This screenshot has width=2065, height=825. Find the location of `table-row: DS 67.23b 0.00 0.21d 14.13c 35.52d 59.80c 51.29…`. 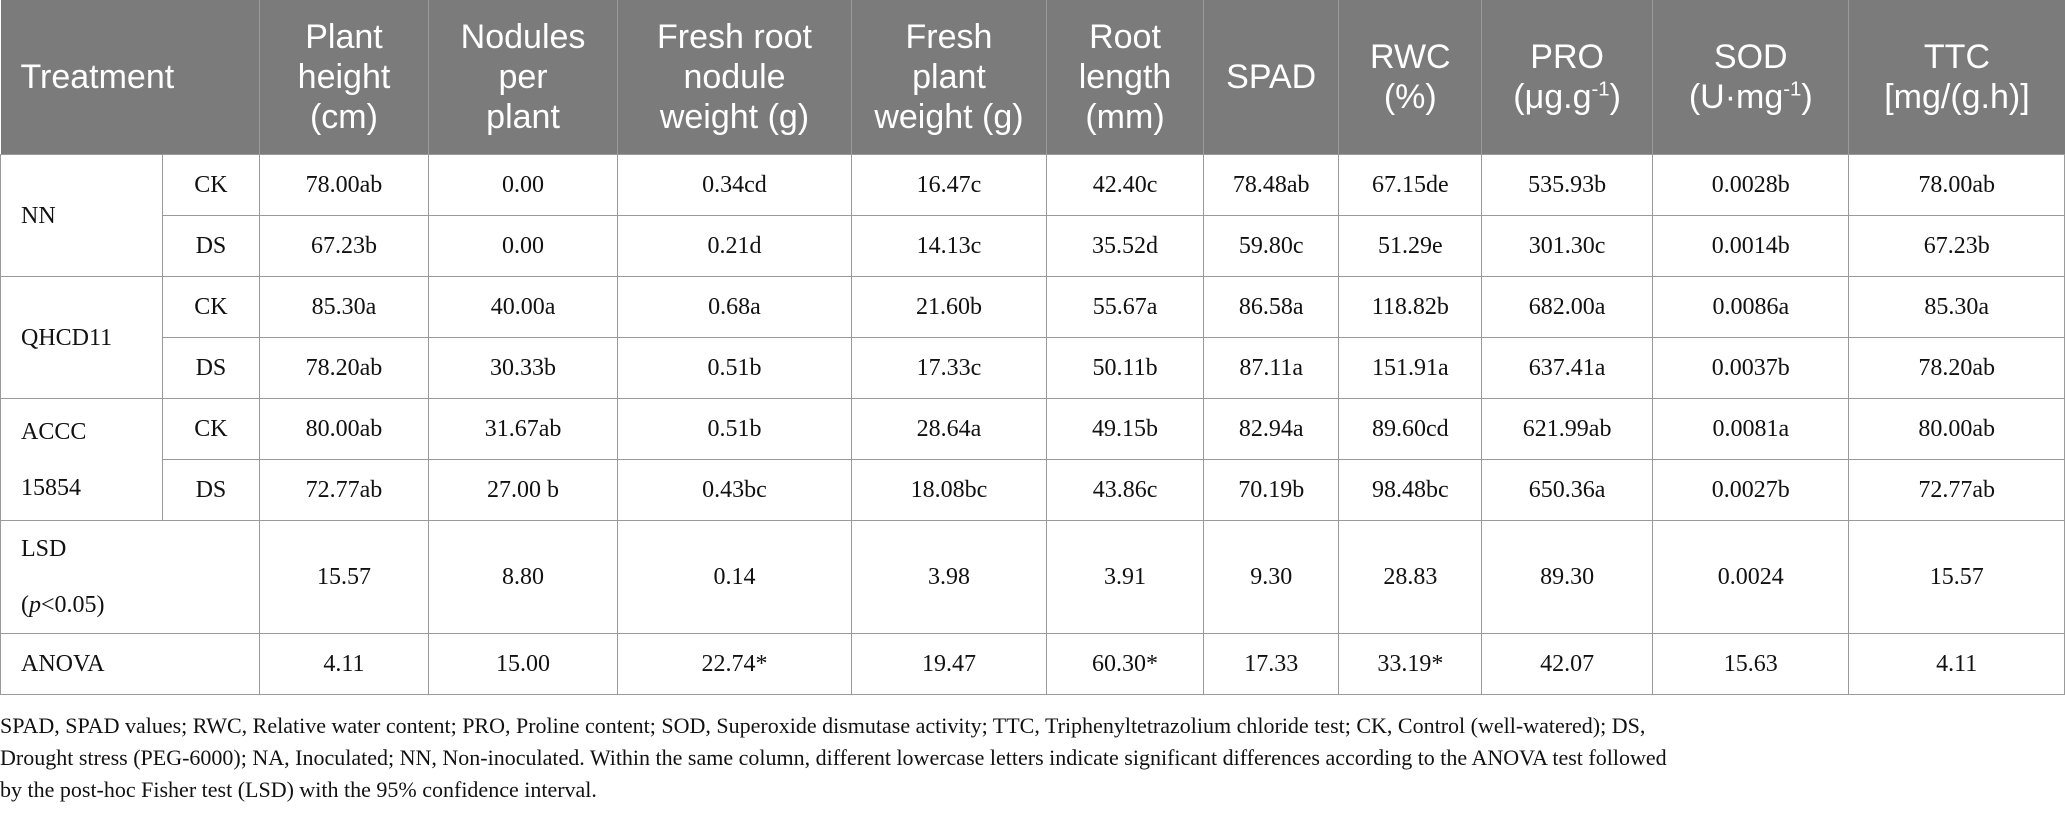

table-row: DS 67.23b 0.00 0.21d 14.13c 35.52d 59.80c 51.29… is located at coordinates (1033, 246).